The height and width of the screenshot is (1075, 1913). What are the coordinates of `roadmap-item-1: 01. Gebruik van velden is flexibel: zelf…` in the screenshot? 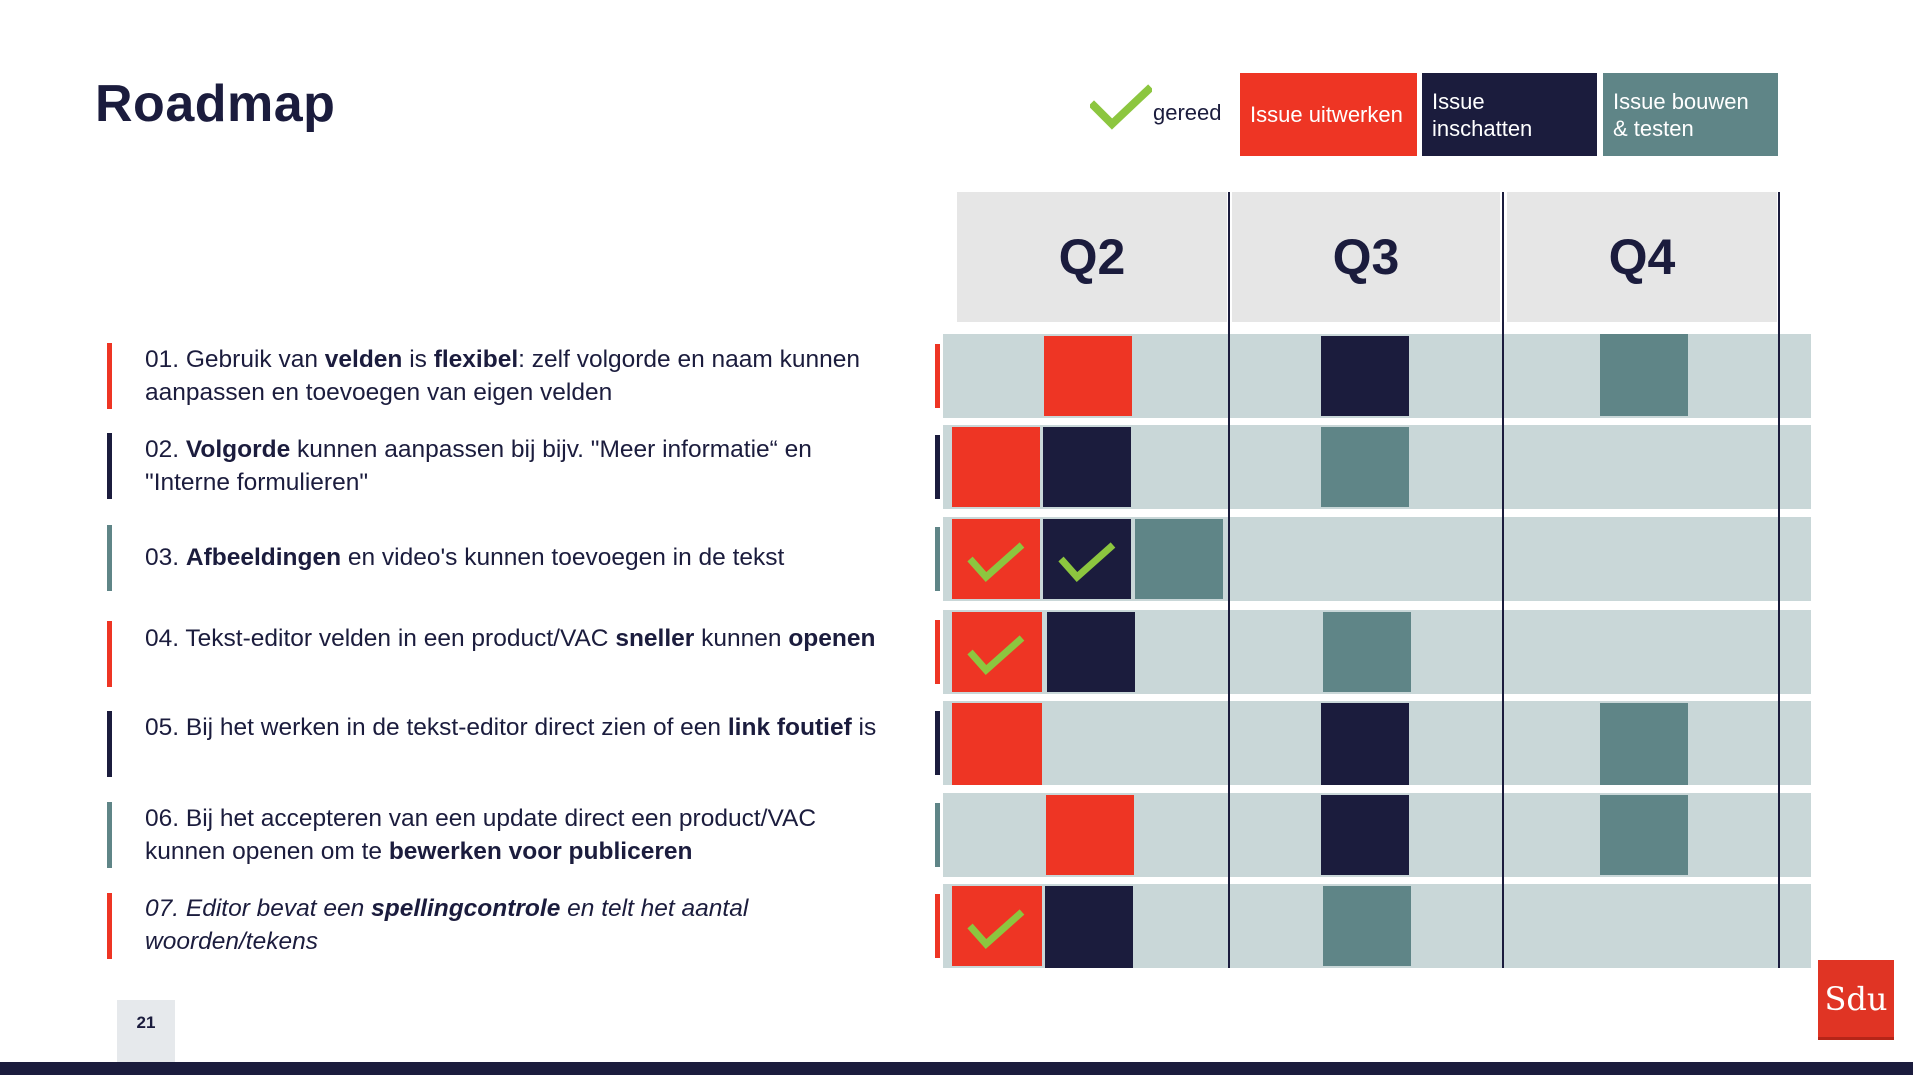 It's located at (517, 376).